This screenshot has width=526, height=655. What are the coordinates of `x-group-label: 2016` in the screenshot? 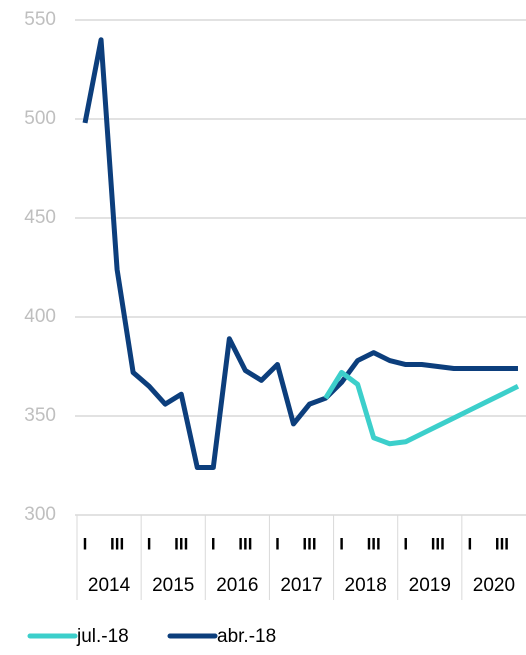 It's located at (237, 585).